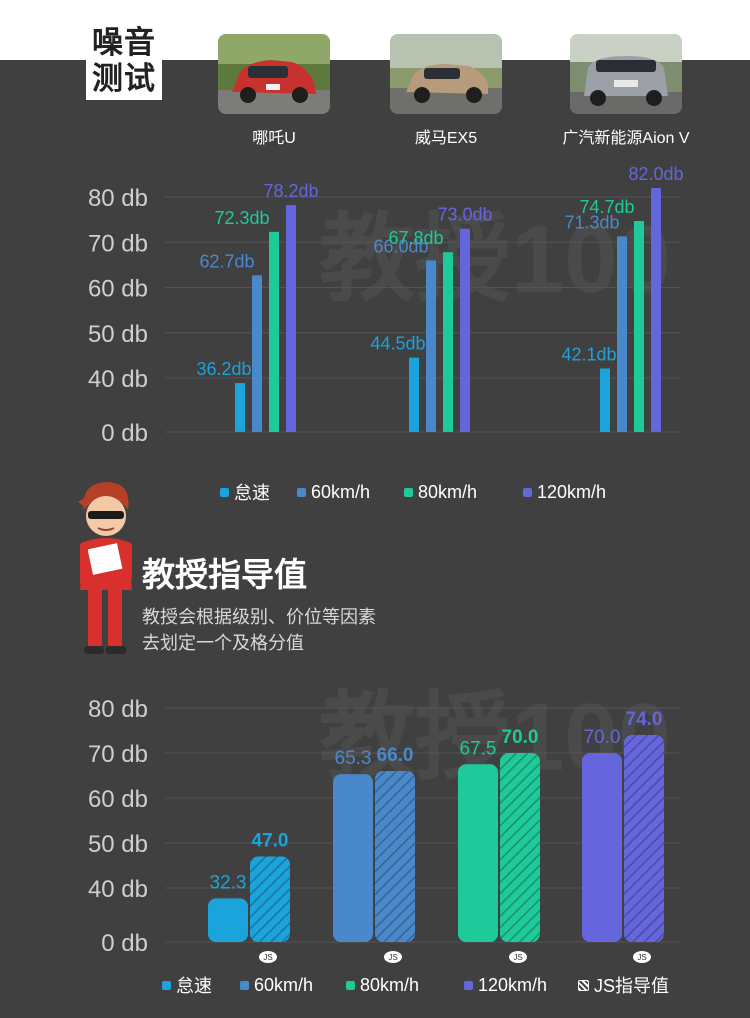 The width and height of the screenshot is (750, 1018). What do you see at coordinates (415, 238) in the screenshot?
I see `data-label: 67.8db` at bounding box center [415, 238].